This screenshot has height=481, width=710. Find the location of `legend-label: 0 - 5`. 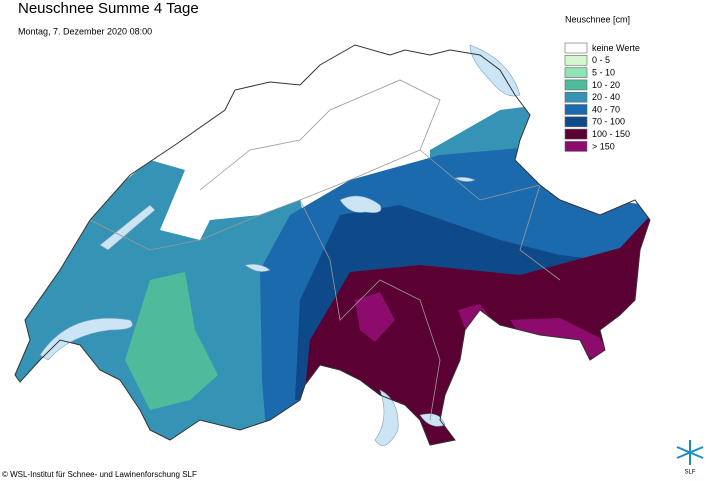

legend-label: 0 - 5 is located at coordinates (601, 60).